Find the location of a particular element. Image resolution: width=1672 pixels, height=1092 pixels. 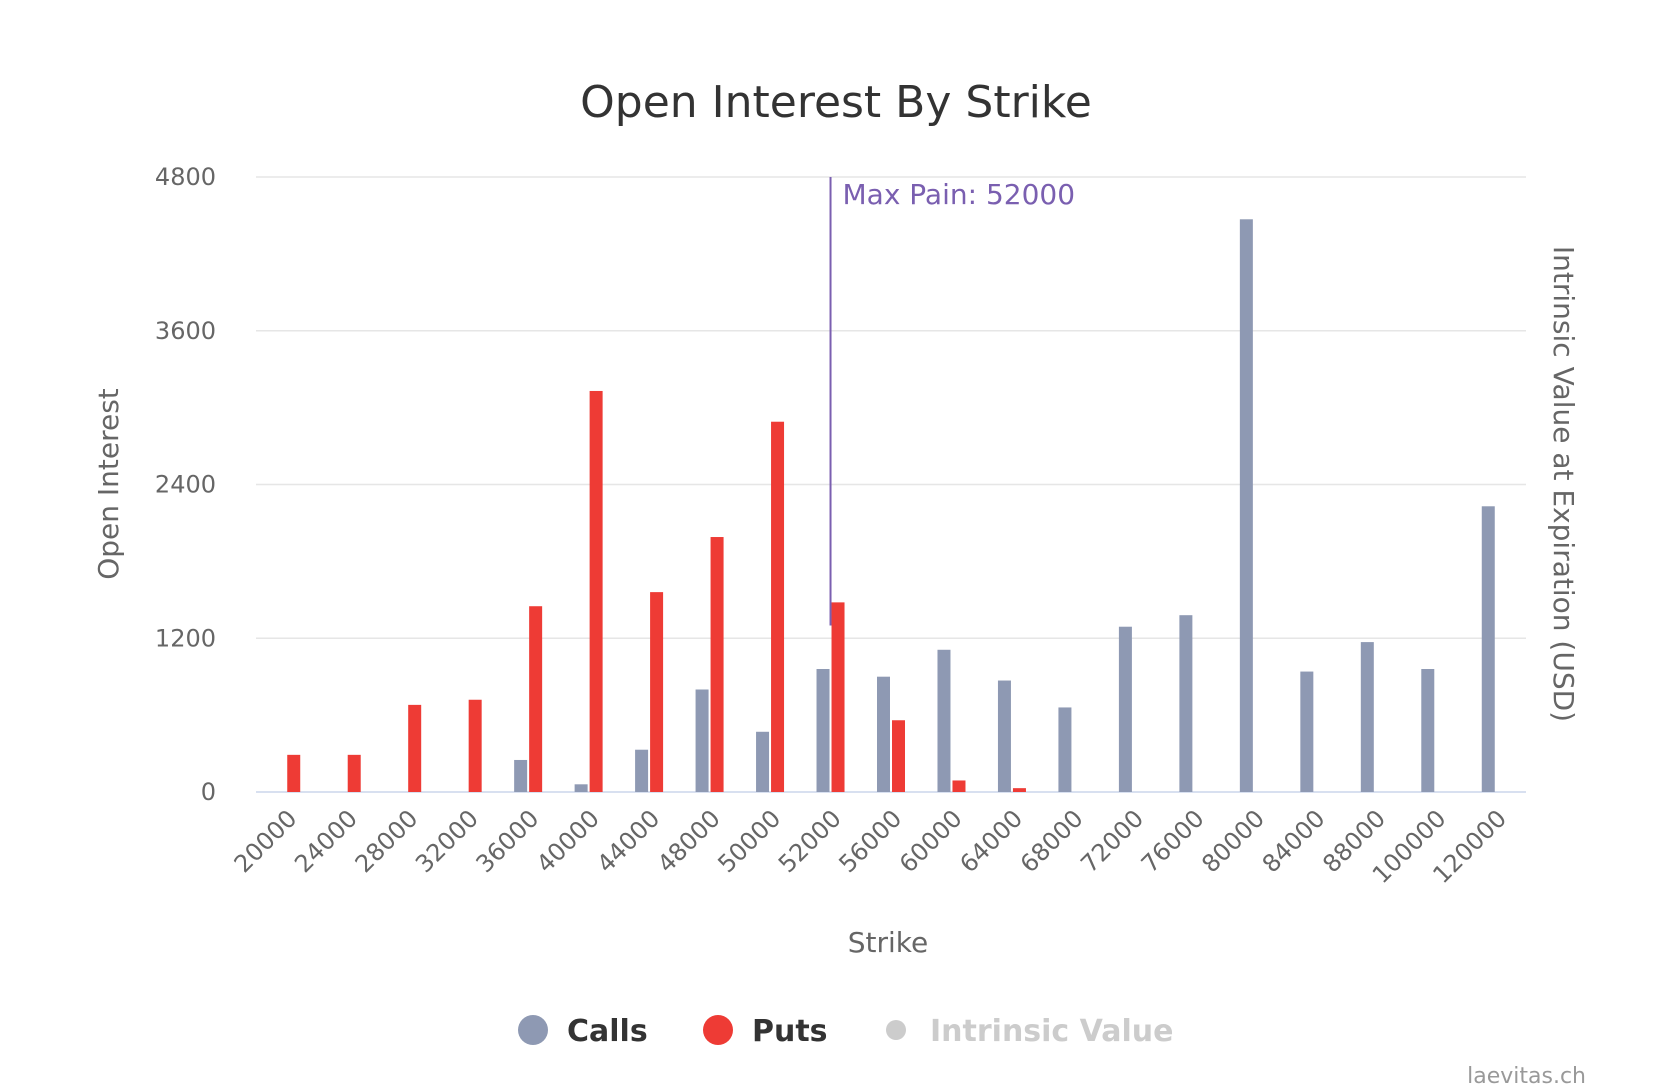

legend-item-calls: Calls is located at coordinates (583, 1031).